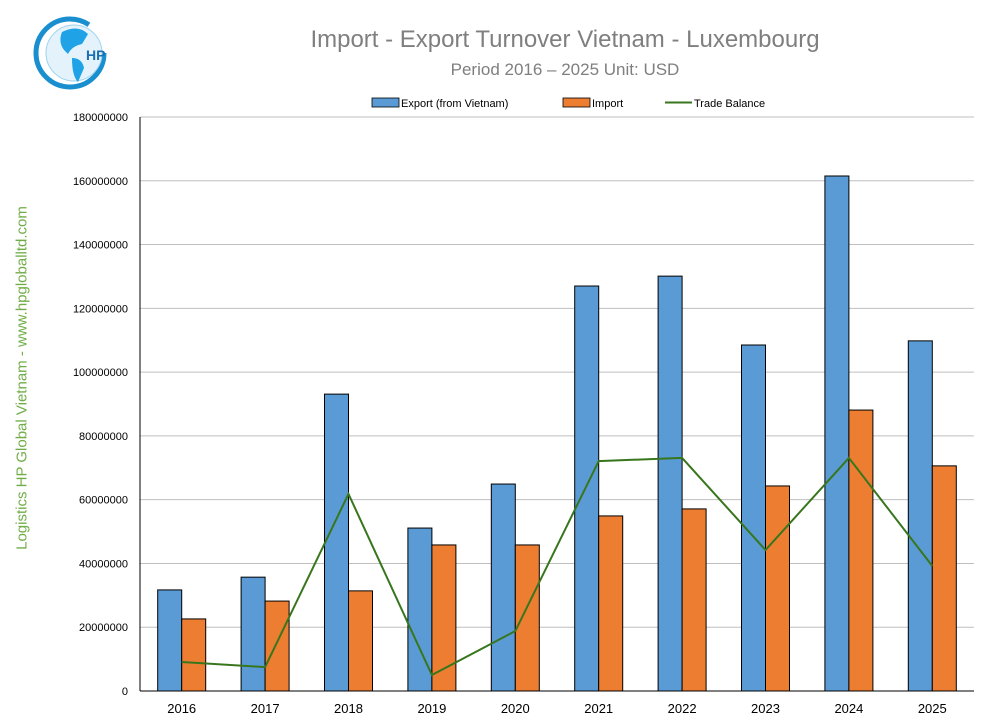 The image size is (1002, 725). I want to click on x-tick-label: 2025, so click(932, 708).